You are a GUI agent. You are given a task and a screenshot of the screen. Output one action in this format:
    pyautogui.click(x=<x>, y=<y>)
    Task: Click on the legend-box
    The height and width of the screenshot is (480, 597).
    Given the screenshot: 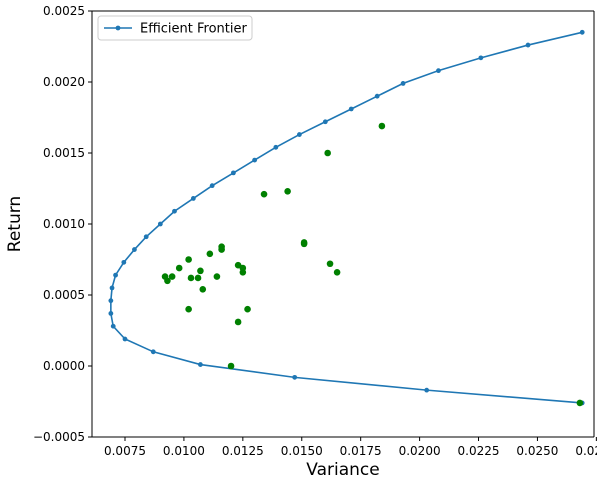 What is the action you would take?
    pyautogui.click(x=175, y=28)
    